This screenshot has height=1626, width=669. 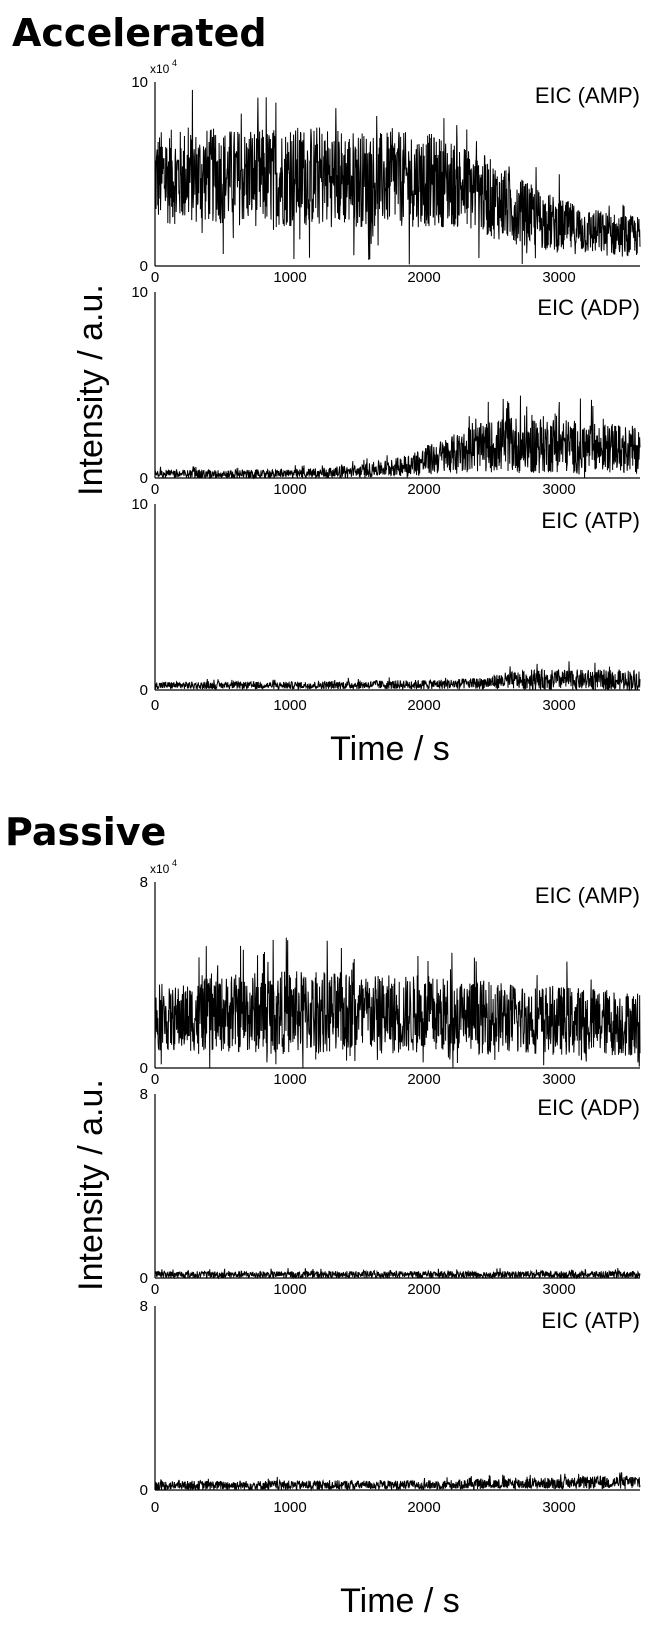 I want to click on section-title-passive: Passive, so click(x=85, y=832).